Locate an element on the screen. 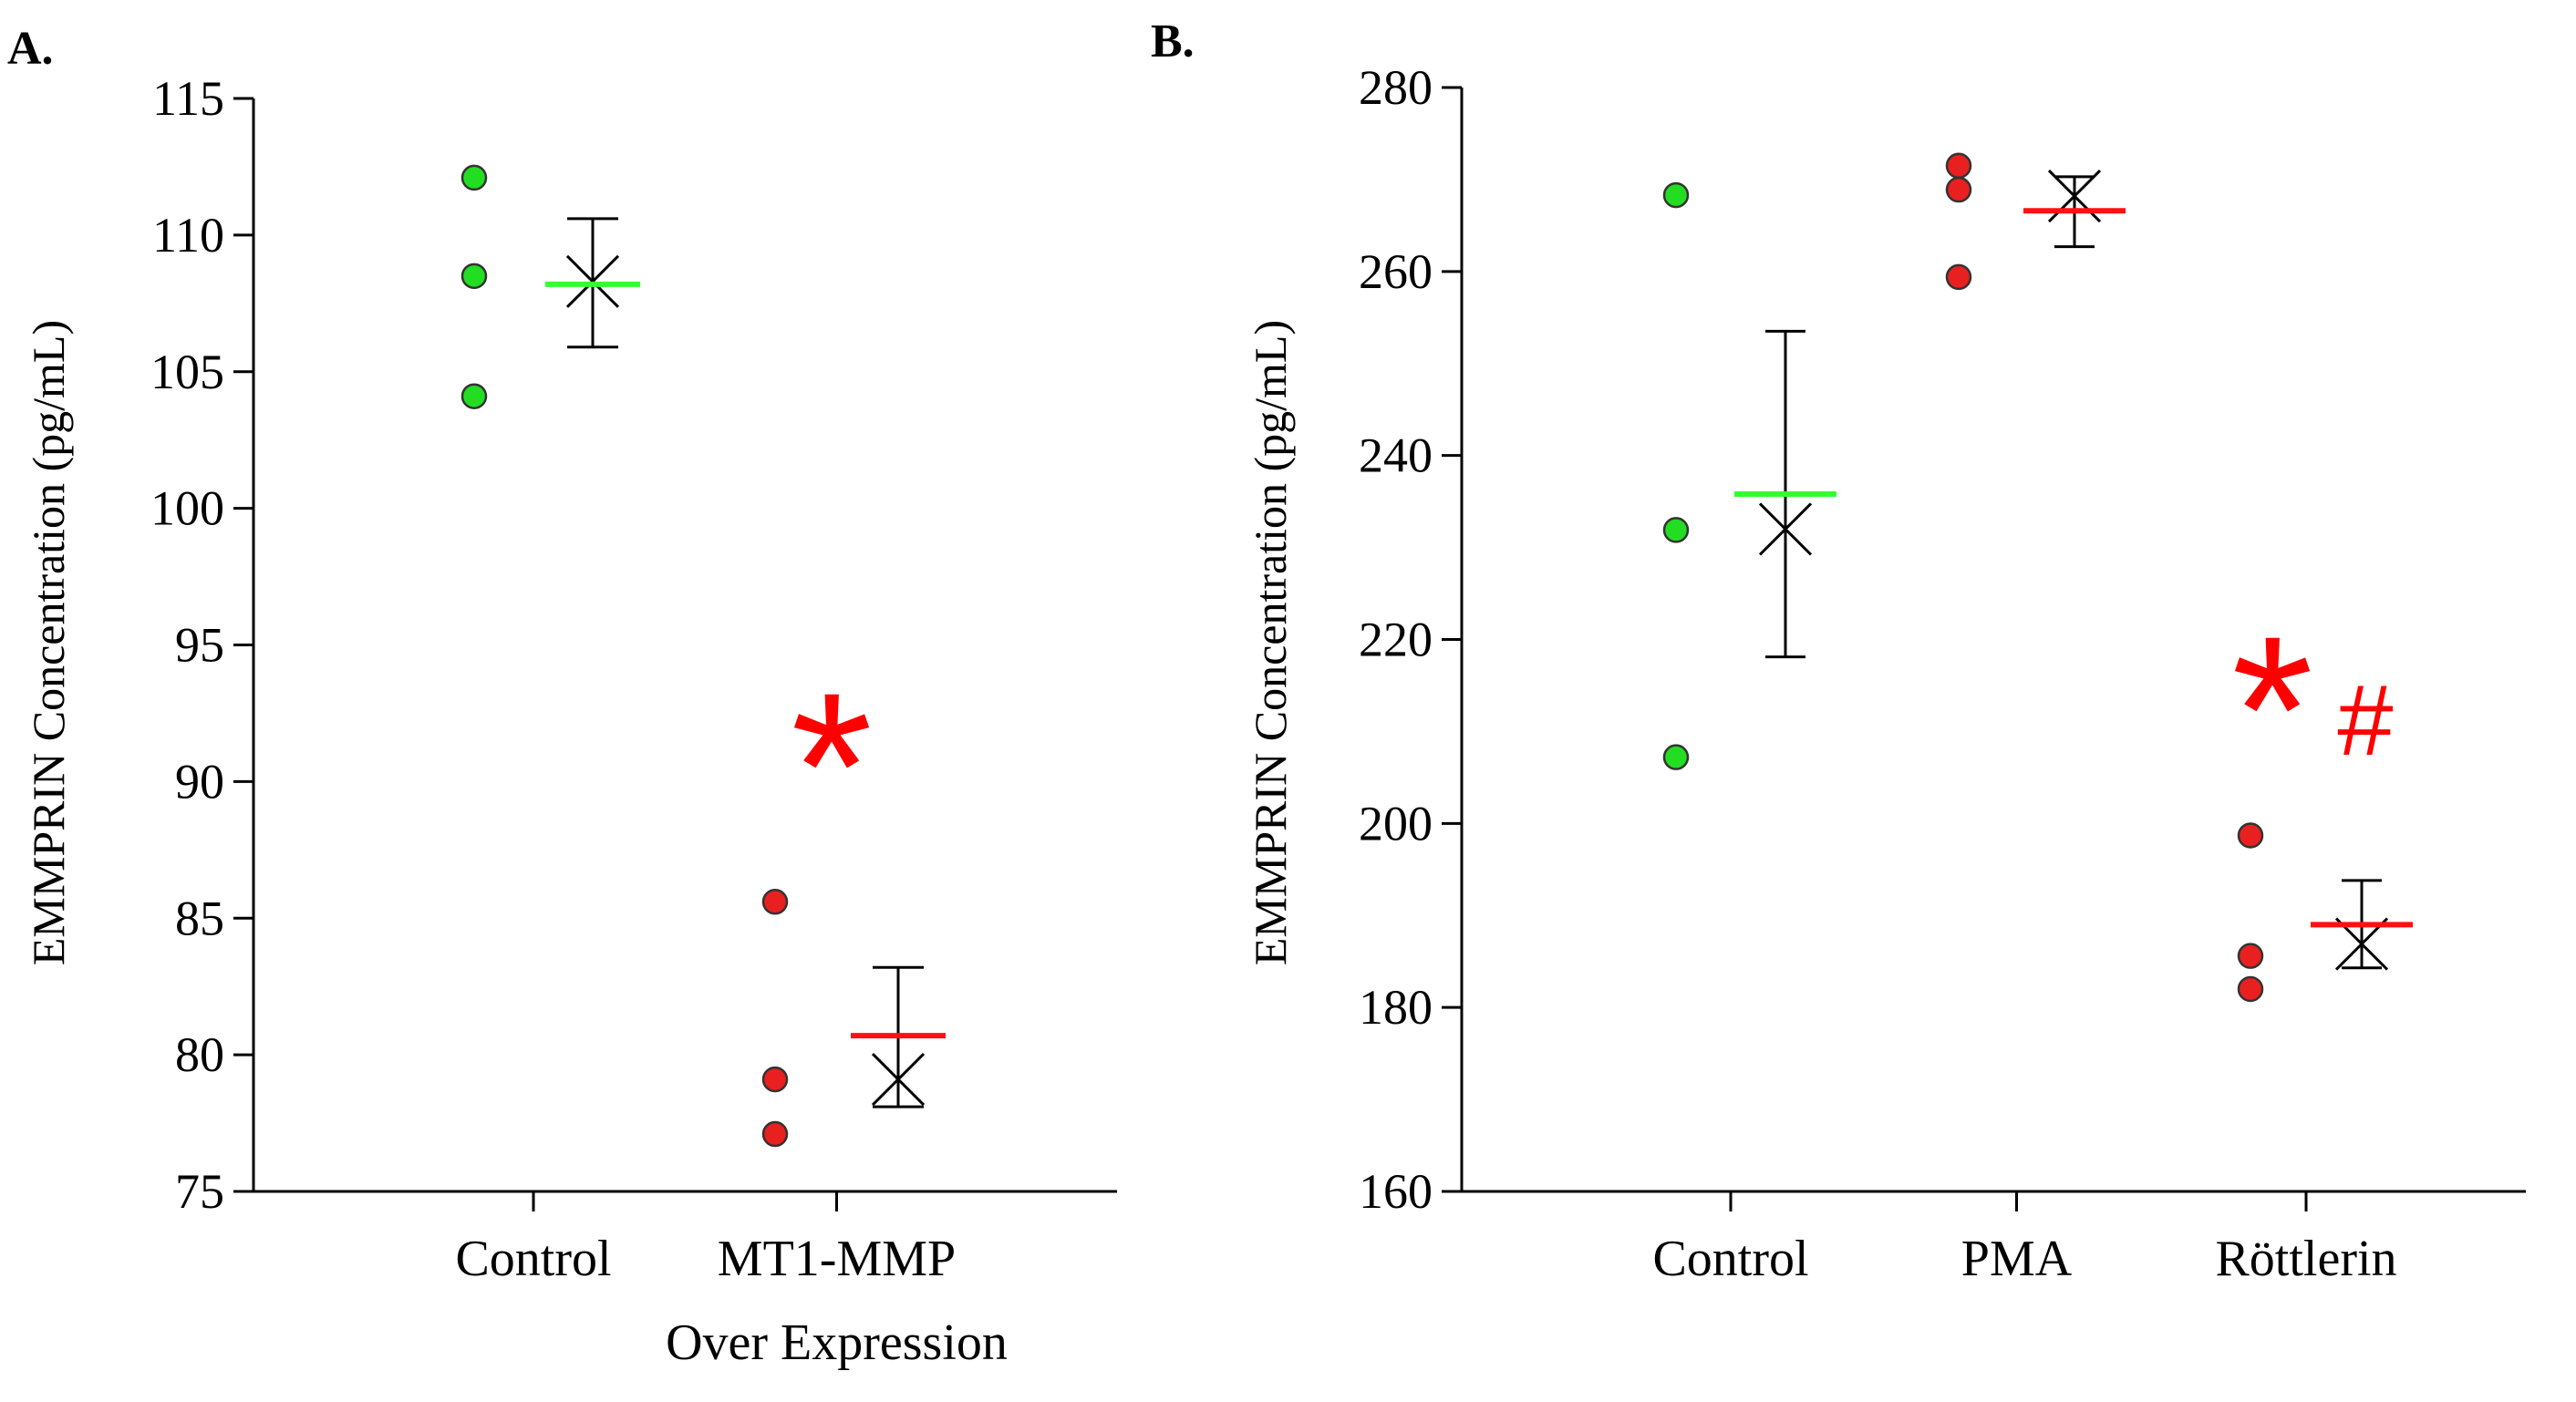  y-tick-label: 260 is located at coordinates (1396, 271).